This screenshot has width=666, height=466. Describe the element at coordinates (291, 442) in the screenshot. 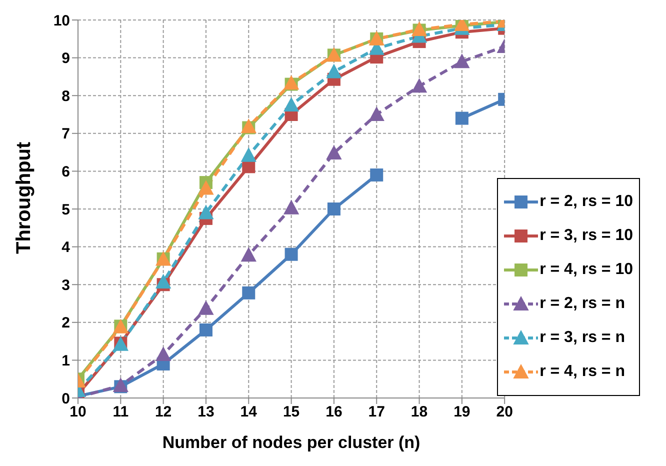

I see `x-axis-title: Number of nodes per cluster (n)` at that location.